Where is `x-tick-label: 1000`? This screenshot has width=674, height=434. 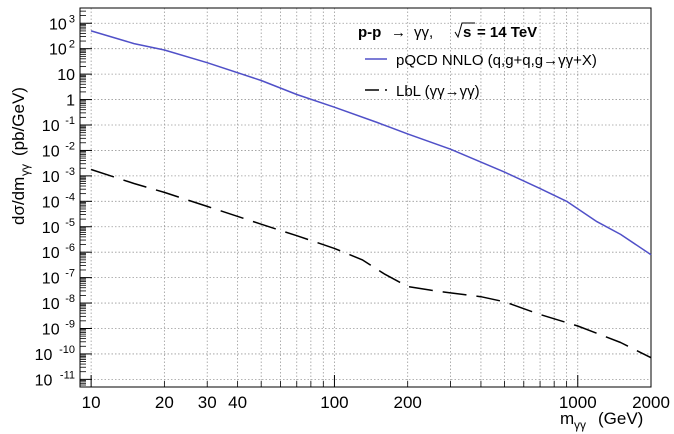
x-tick-label: 1000 is located at coordinates (578, 402).